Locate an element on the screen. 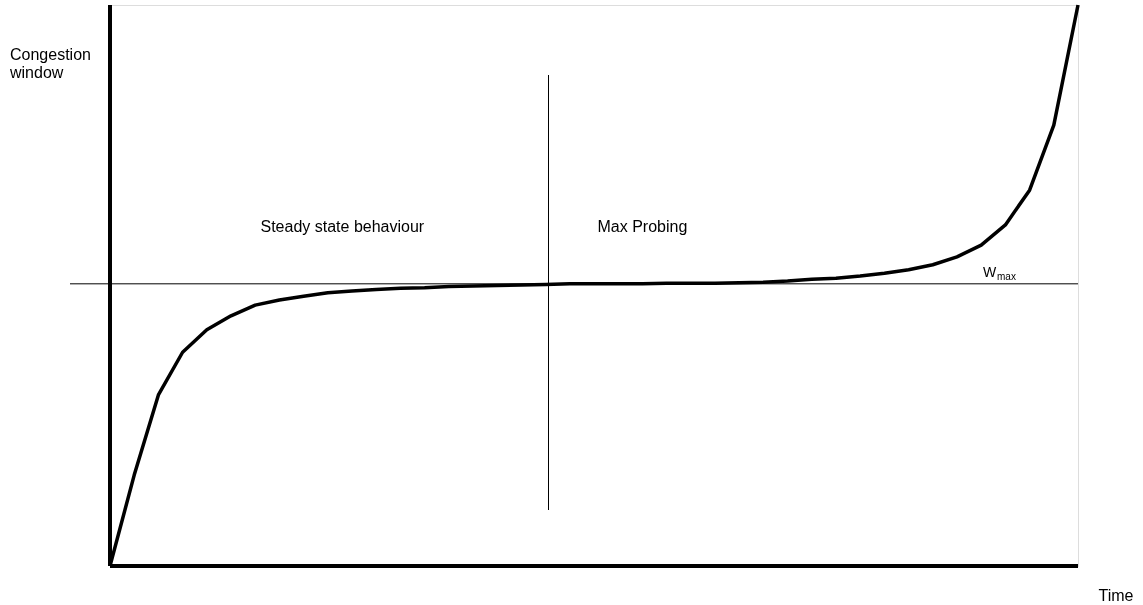 The height and width of the screenshot is (605, 1143). annotation: Steady state behaviour is located at coordinates (342, 226).